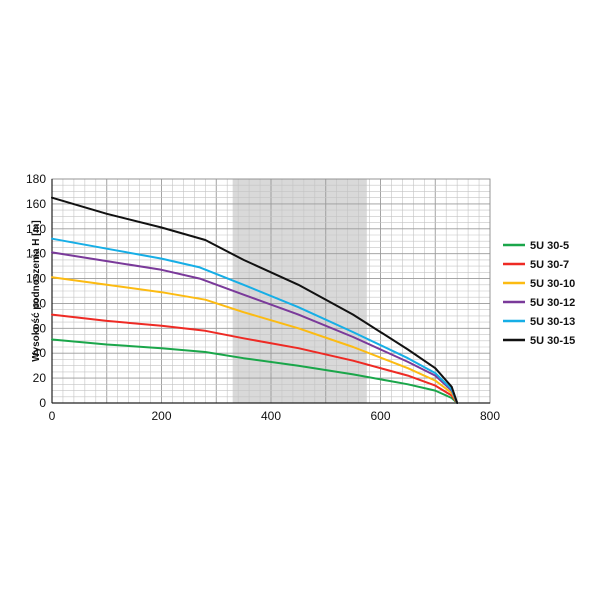 The height and width of the screenshot is (605, 600). Describe the element at coordinates (552, 341) in the screenshot. I see `legend-label-6: 5U 30-15` at that location.